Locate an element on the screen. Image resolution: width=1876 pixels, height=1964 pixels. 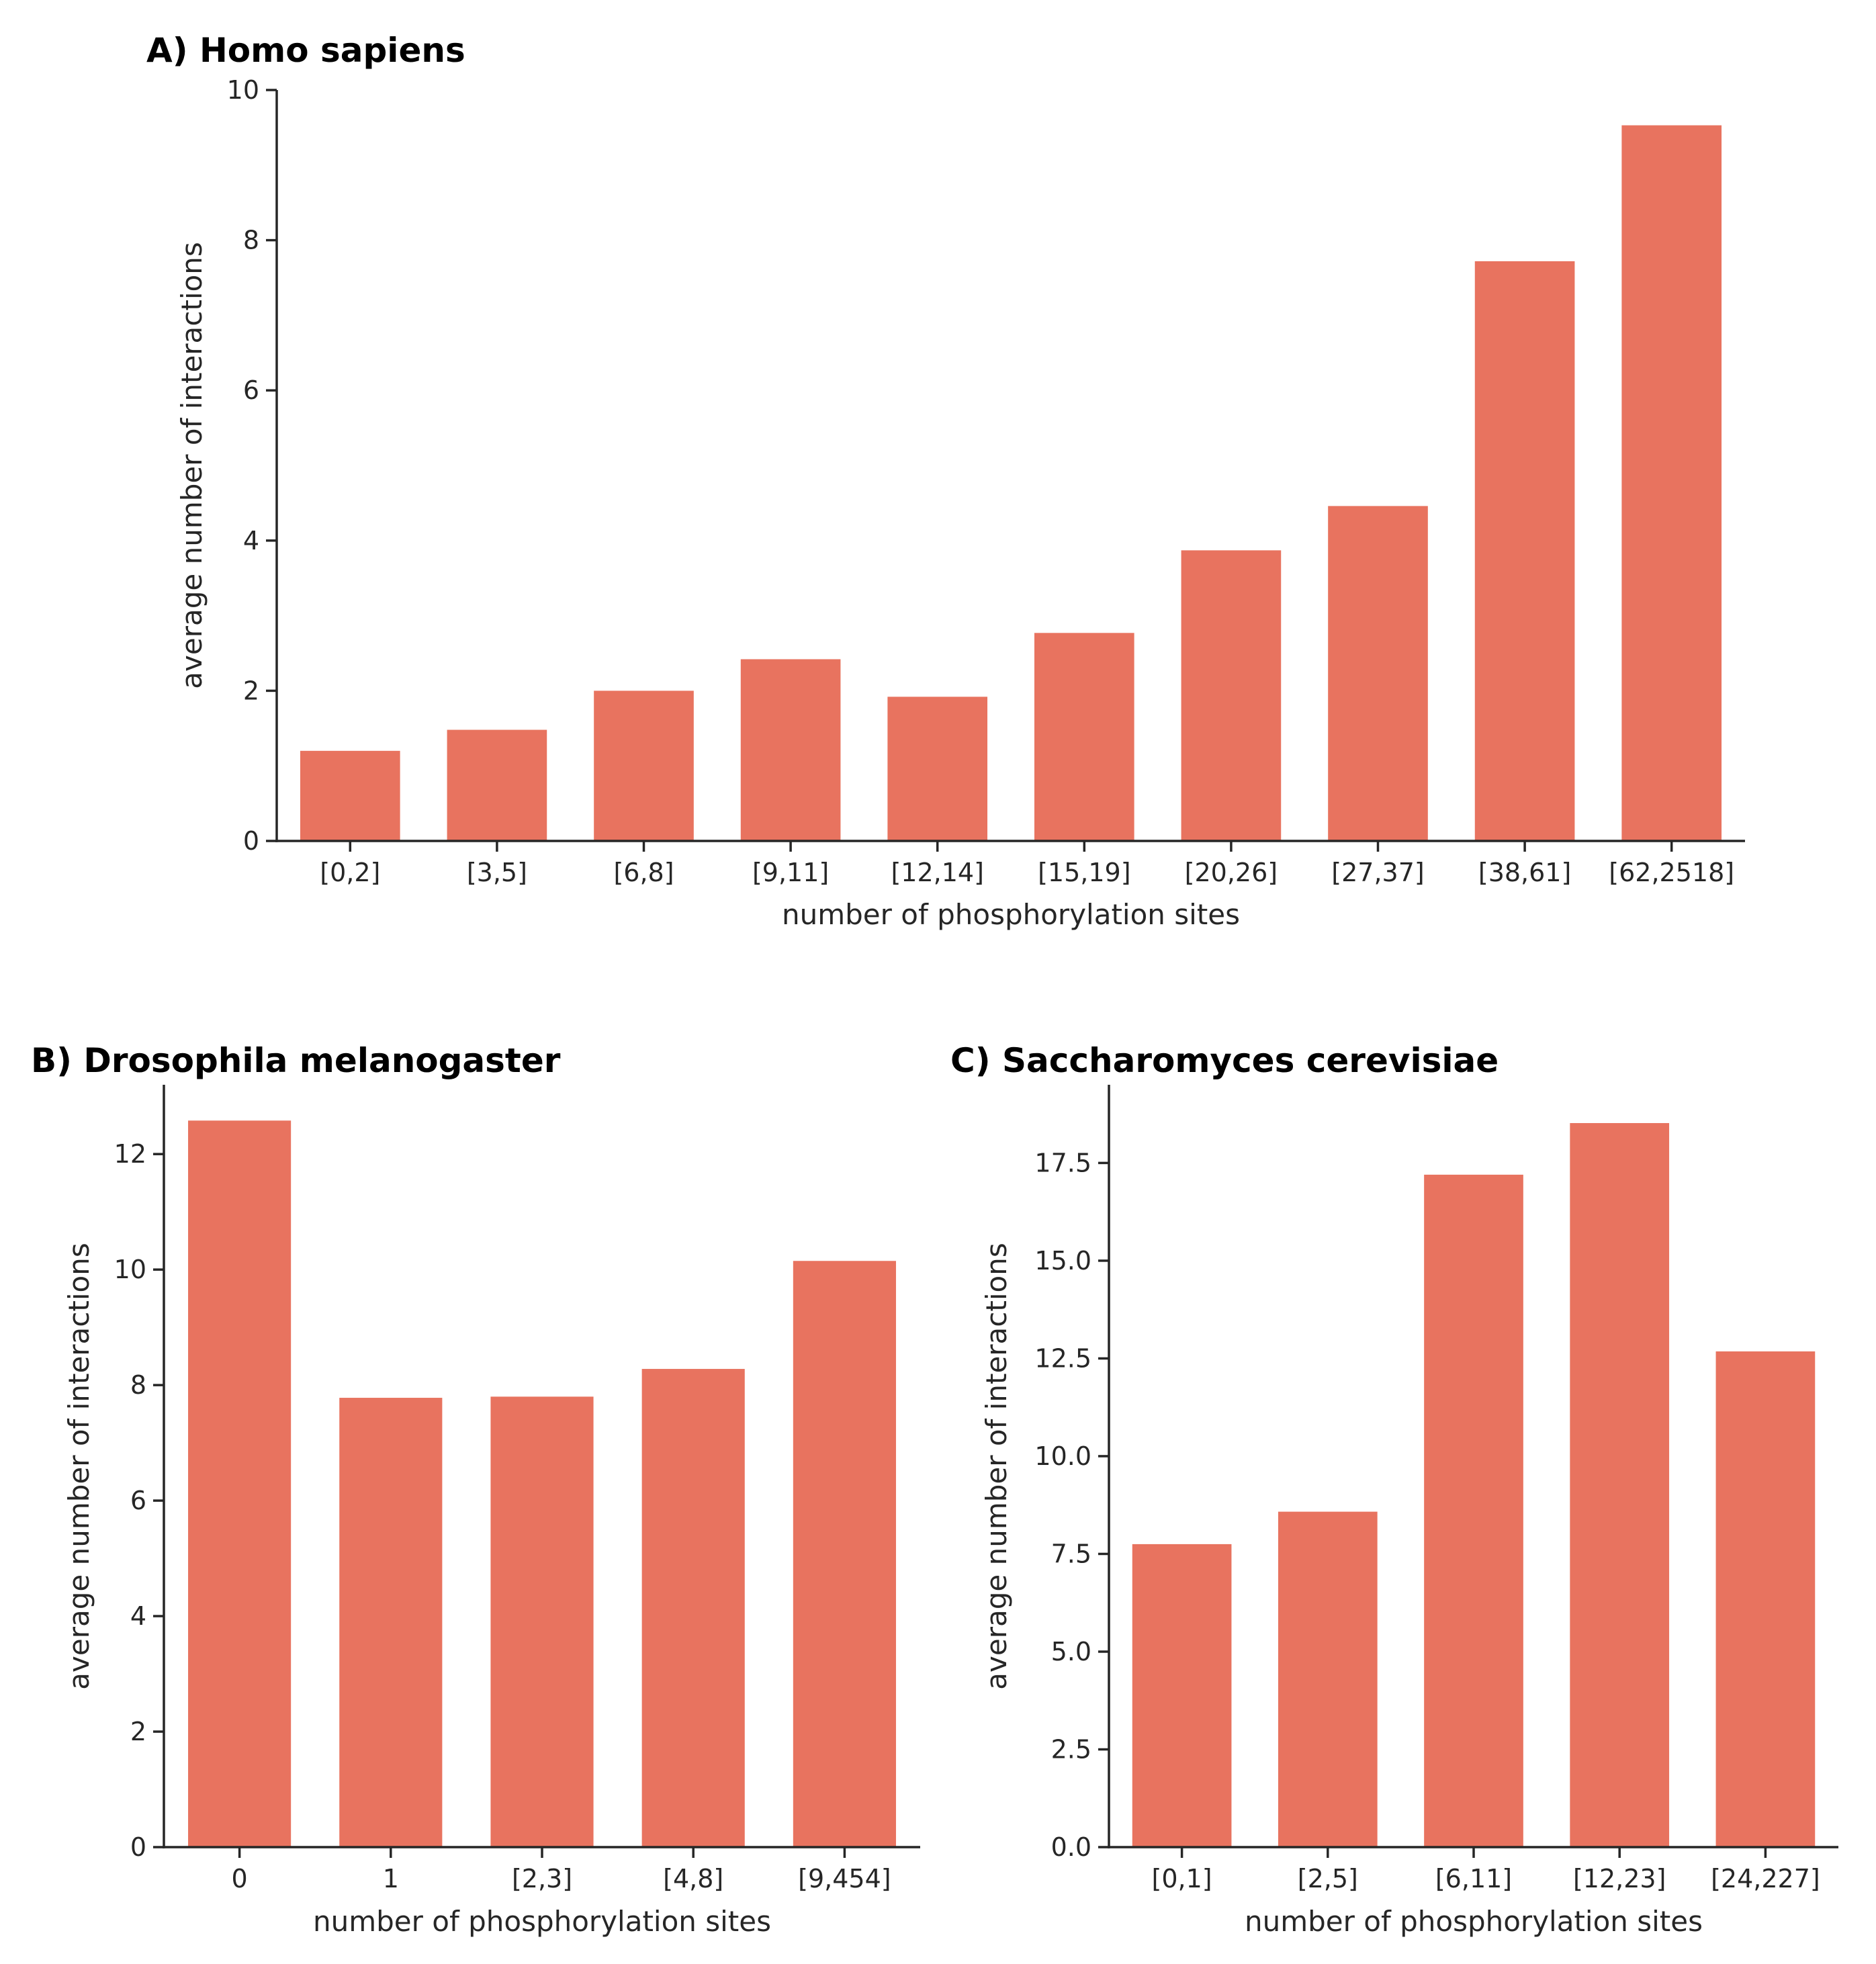
chart-a-y-tick-label: 4 is located at coordinates (251, 540).